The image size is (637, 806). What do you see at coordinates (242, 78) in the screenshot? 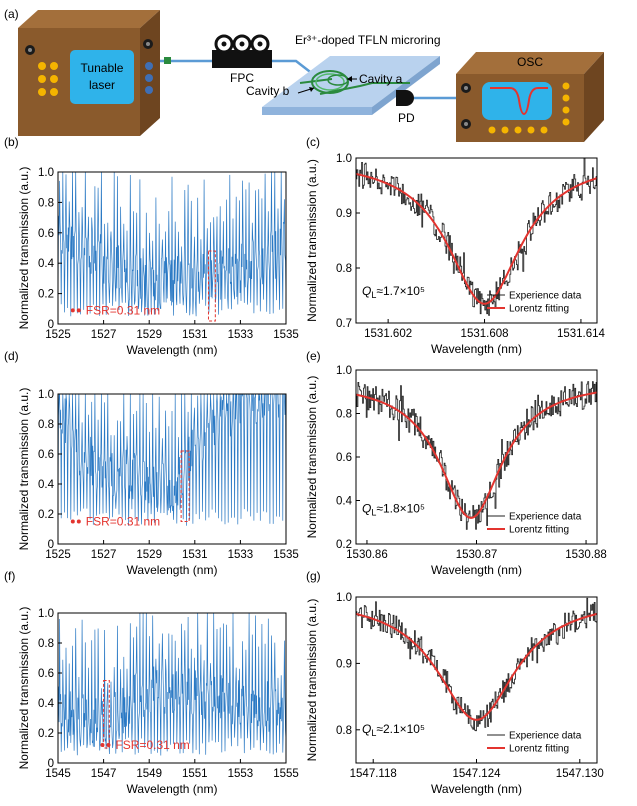
I see `fpc-label: FPC` at bounding box center [242, 78].